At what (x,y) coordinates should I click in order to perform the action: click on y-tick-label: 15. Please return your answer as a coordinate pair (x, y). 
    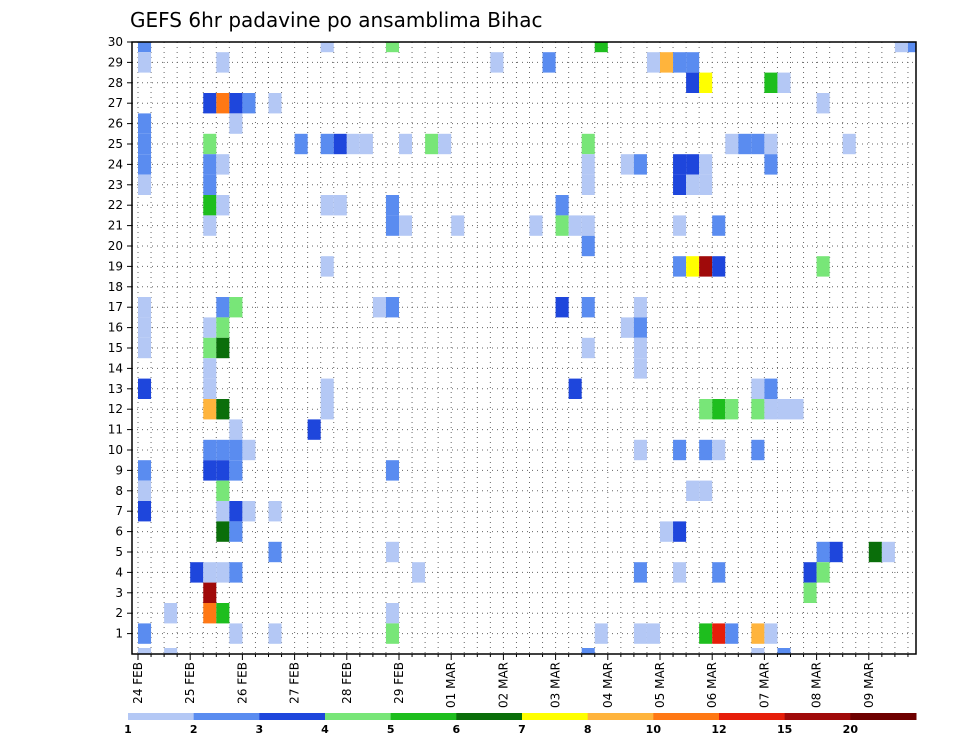
    Looking at the image, I should click on (115, 348).